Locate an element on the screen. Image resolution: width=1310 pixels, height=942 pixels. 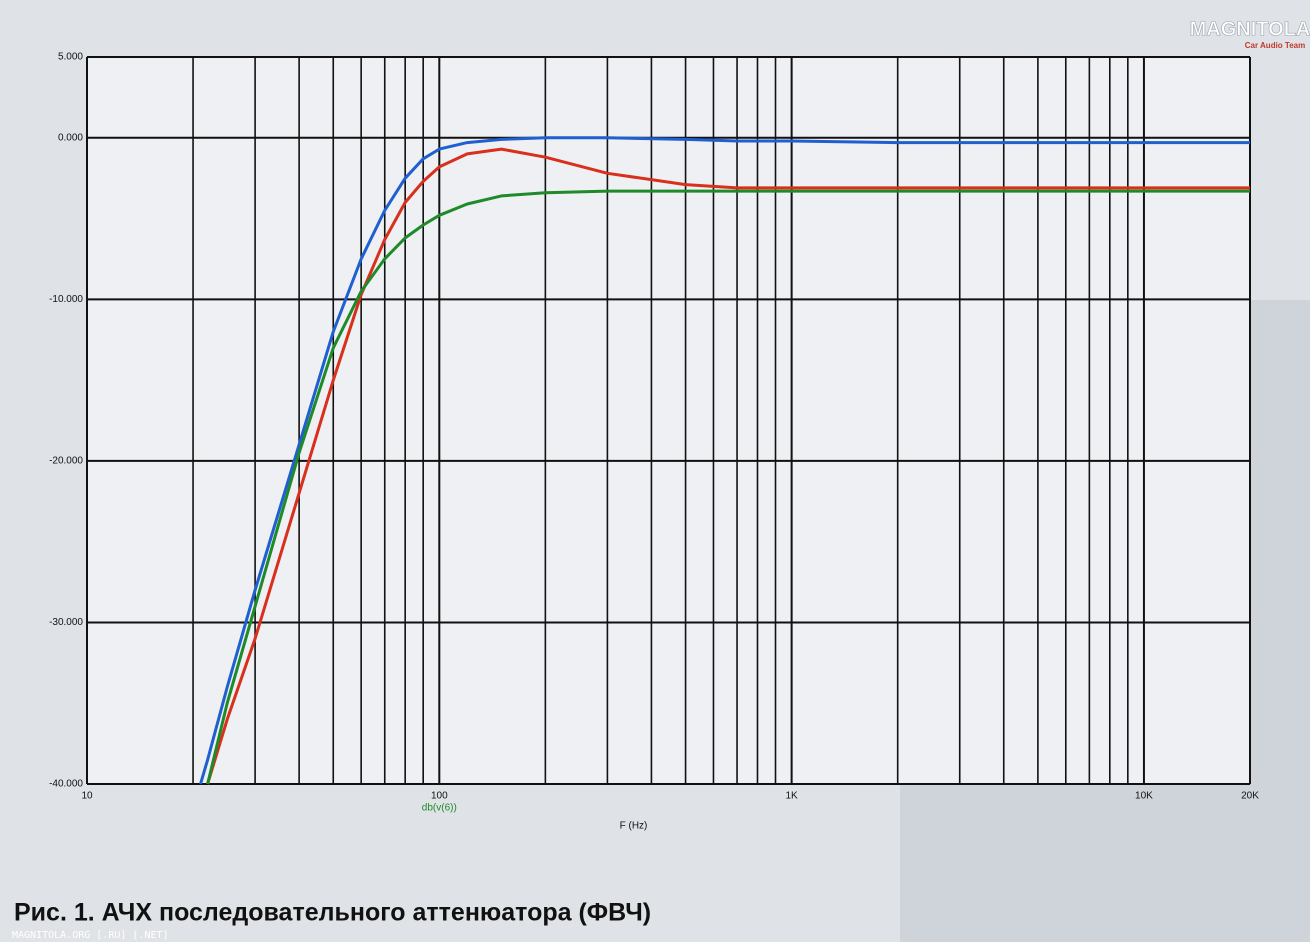
y-tick-label: -40.000 is located at coordinates (66, 784).